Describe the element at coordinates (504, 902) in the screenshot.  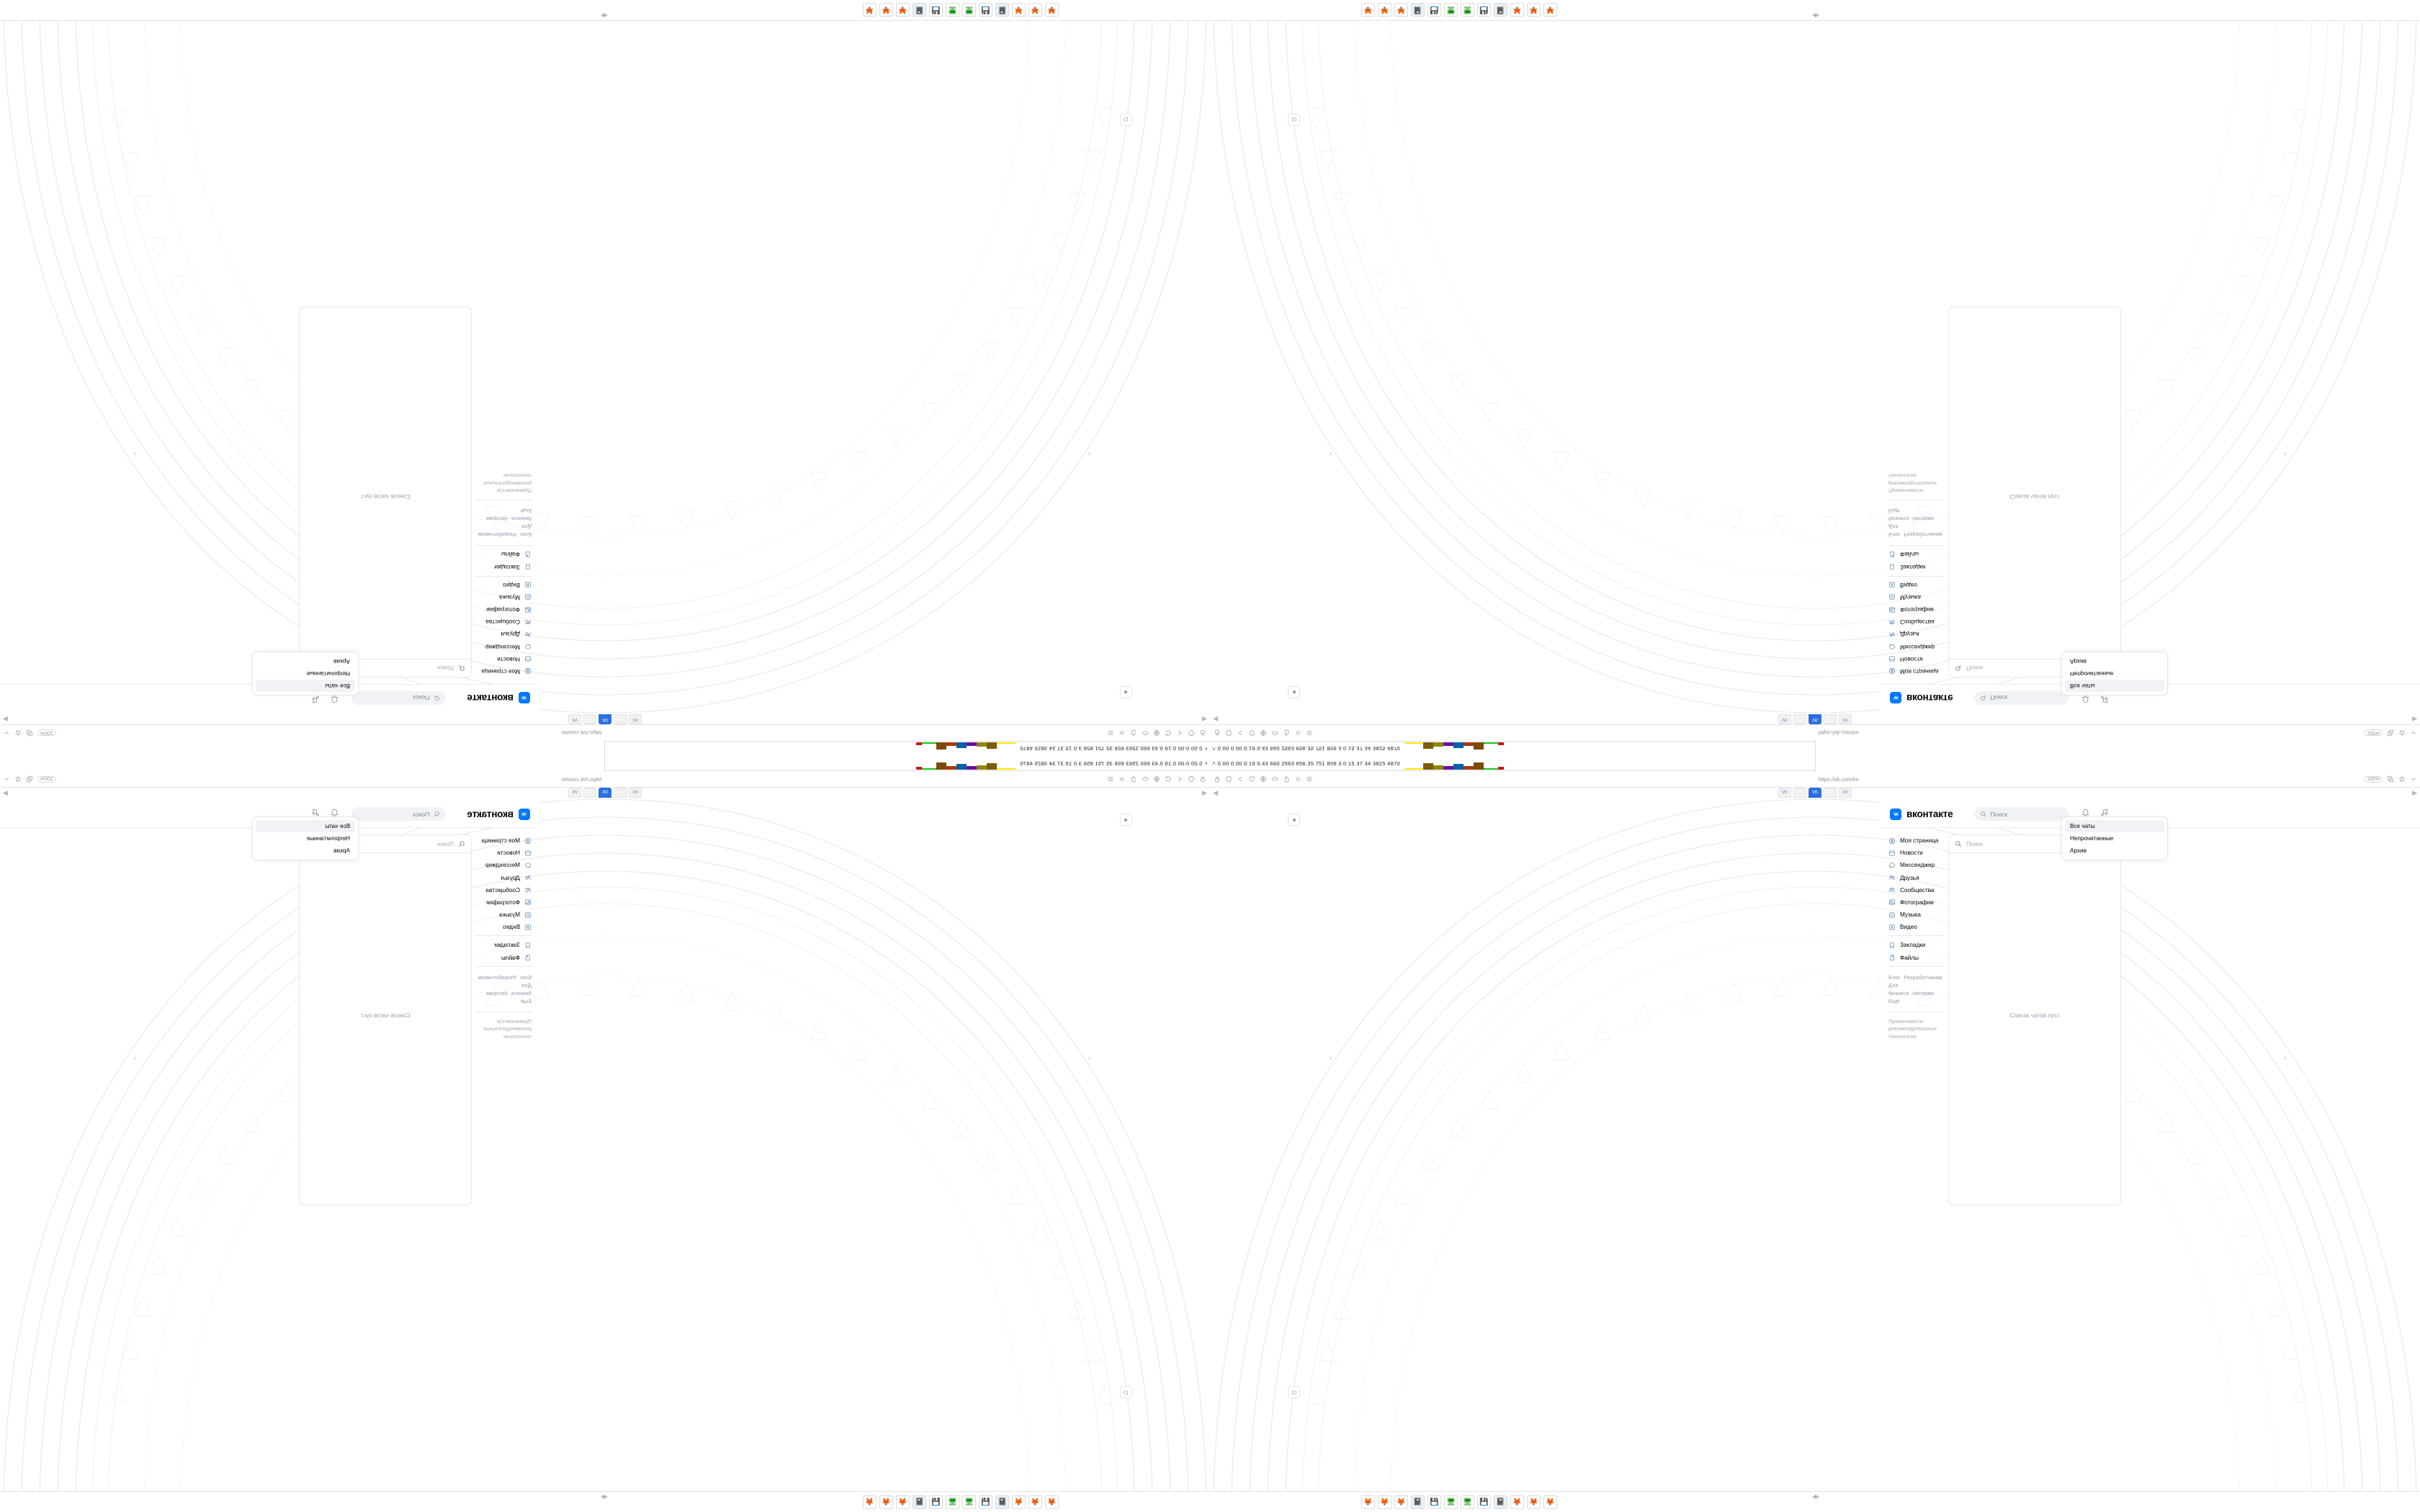
I see `sidebar-item-photos: Фотографии` at that location.